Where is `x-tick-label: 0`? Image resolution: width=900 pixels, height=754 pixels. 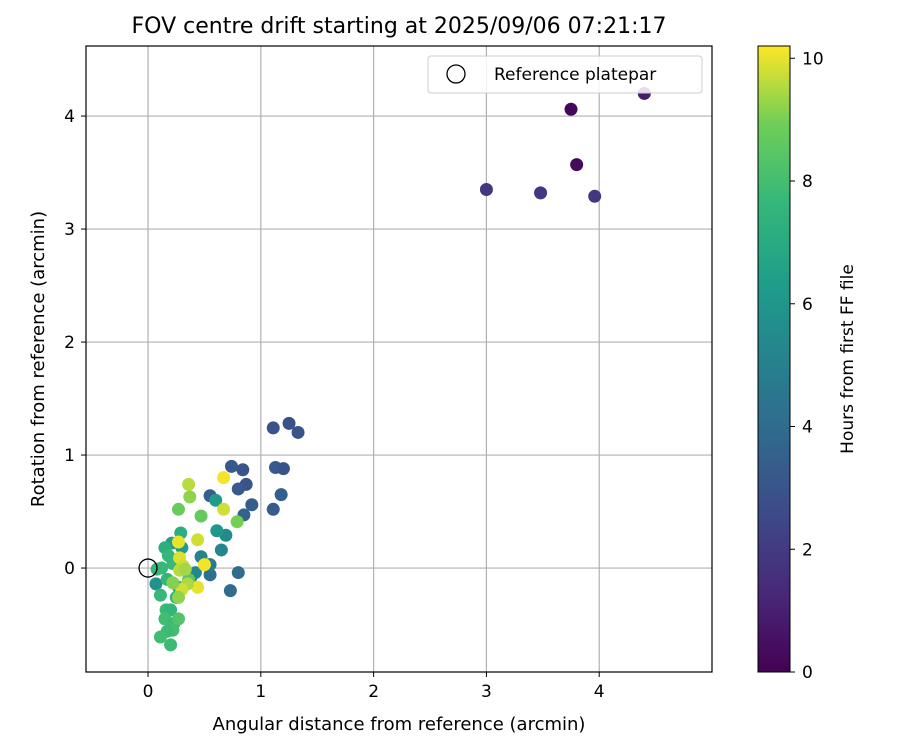 x-tick-label: 0 is located at coordinates (148, 692).